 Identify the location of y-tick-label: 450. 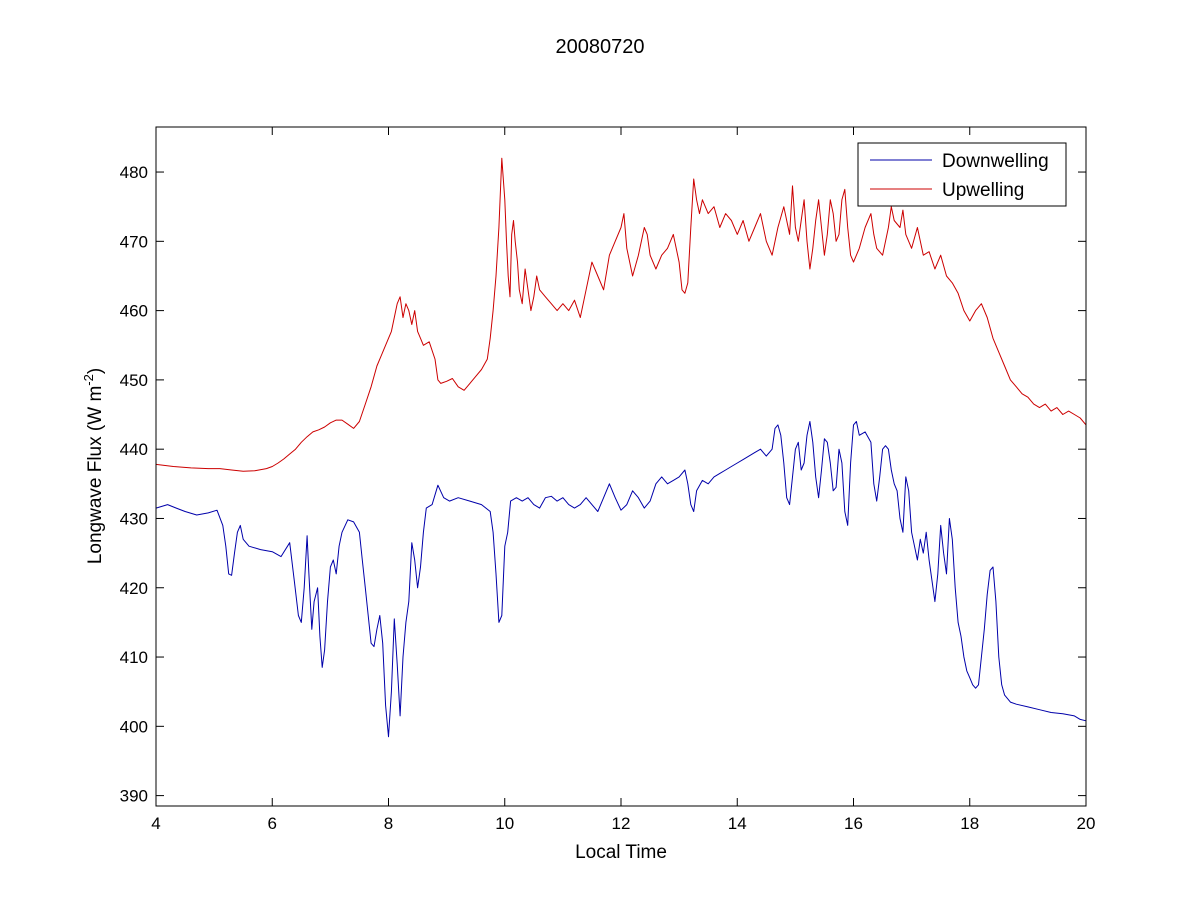
(134, 380).